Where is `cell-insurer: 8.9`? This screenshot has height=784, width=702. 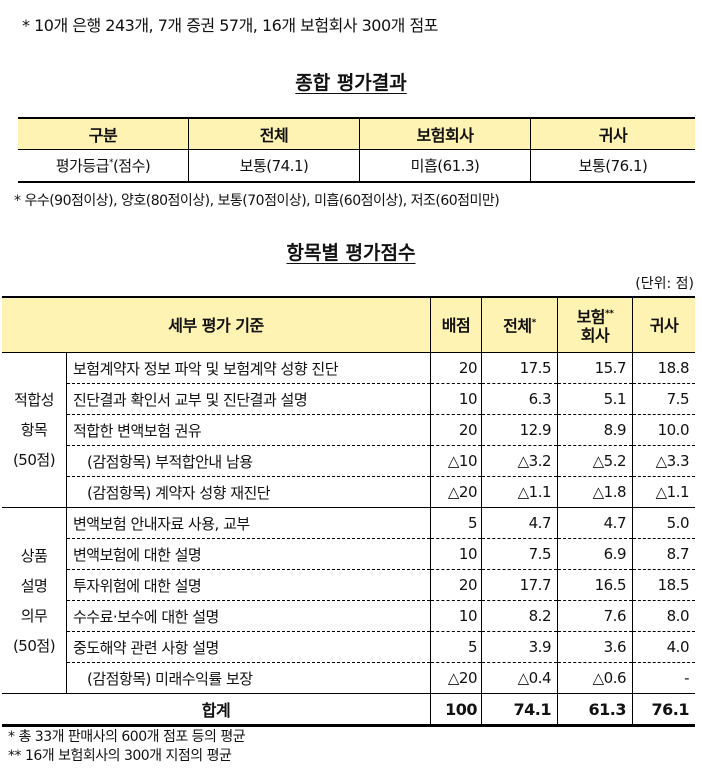 cell-insurer: 8.9 is located at coordinates (595, 430).